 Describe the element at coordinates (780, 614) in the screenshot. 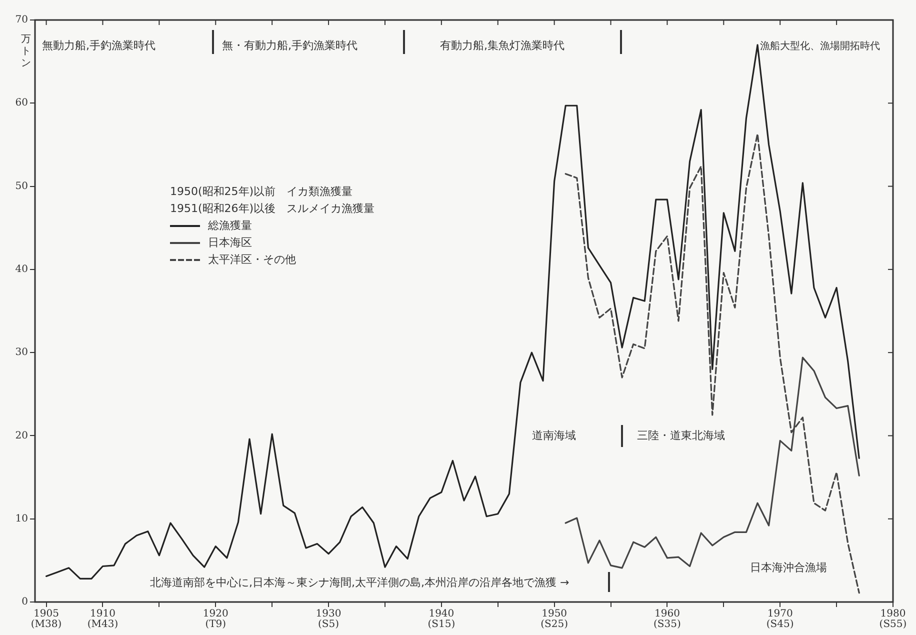

I see `x-tick-label: 1970` at that location.